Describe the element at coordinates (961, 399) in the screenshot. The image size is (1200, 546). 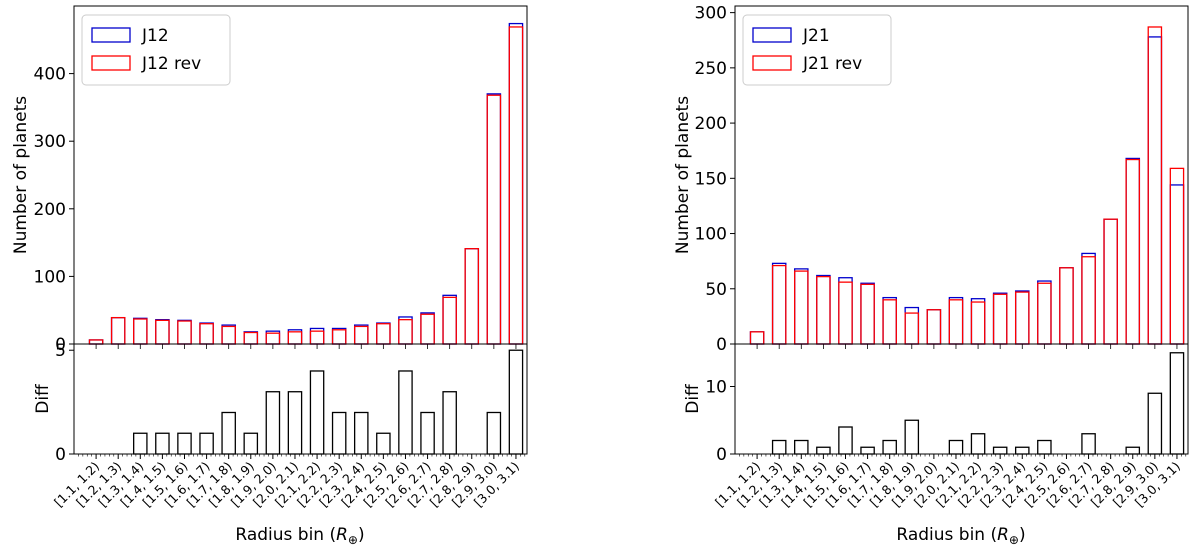
I see `diff-axes-frame` at that location.